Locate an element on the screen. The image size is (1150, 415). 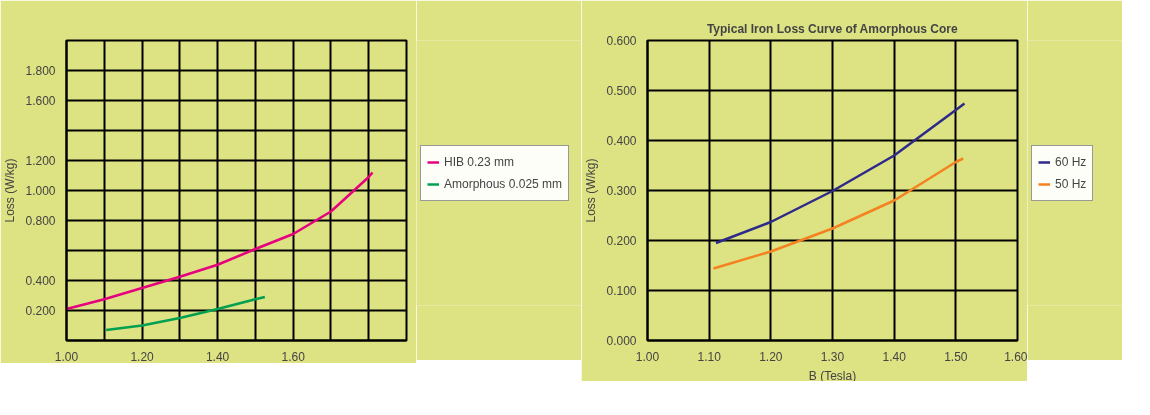
y-tick-label: 0.000 is located at coordinates (621, 341).